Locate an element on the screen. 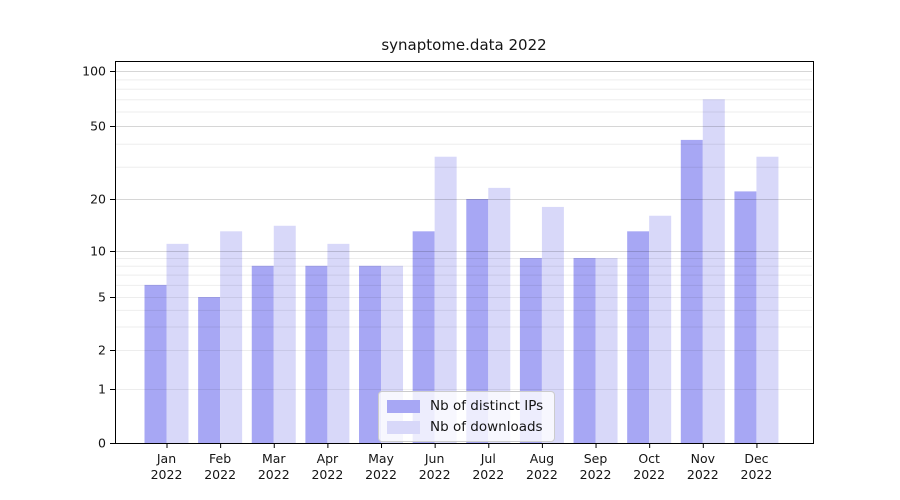 This screenshot has width=900, height=500. bar-jul-downloads is located at coordinates (499, 315).